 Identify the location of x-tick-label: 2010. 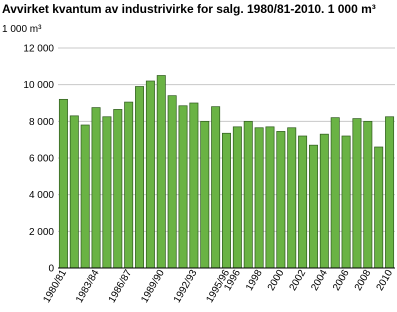
(385, 280).